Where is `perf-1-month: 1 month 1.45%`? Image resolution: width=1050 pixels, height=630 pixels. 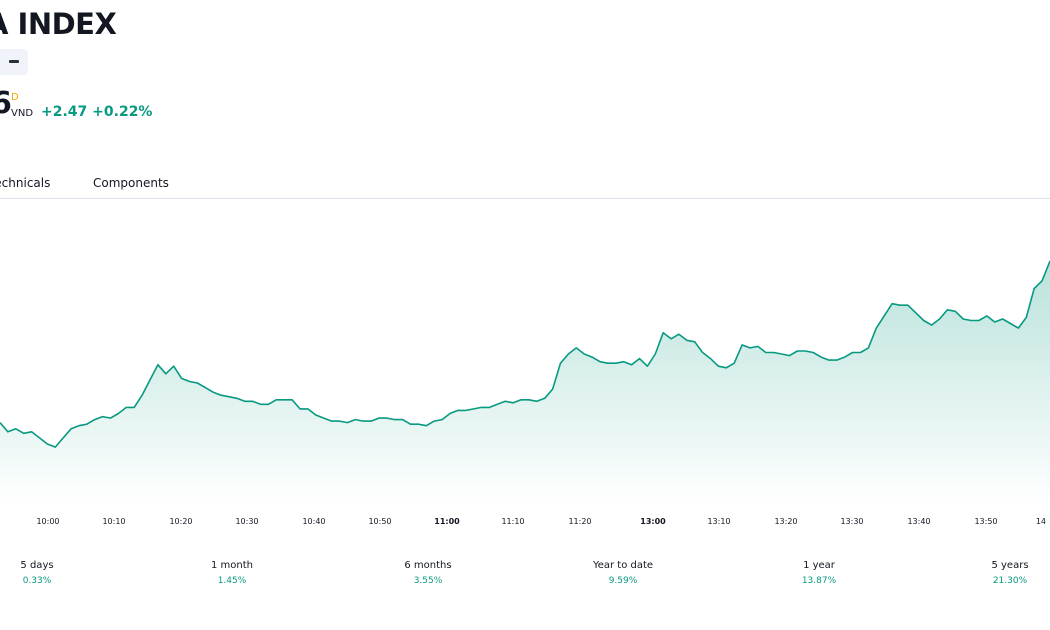
perf-1-month: 1 month 1.45% is located at coordinates (232, 573).